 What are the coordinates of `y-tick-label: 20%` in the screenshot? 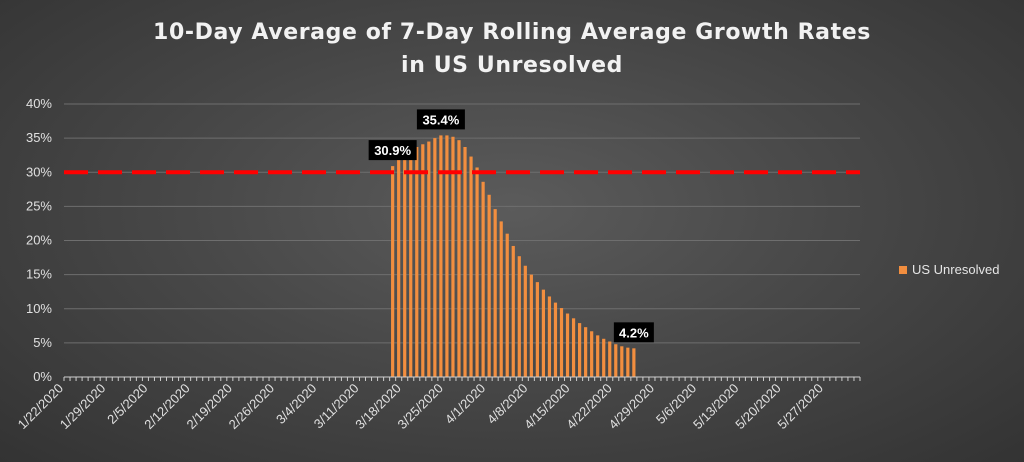 It's located at (39, 240).